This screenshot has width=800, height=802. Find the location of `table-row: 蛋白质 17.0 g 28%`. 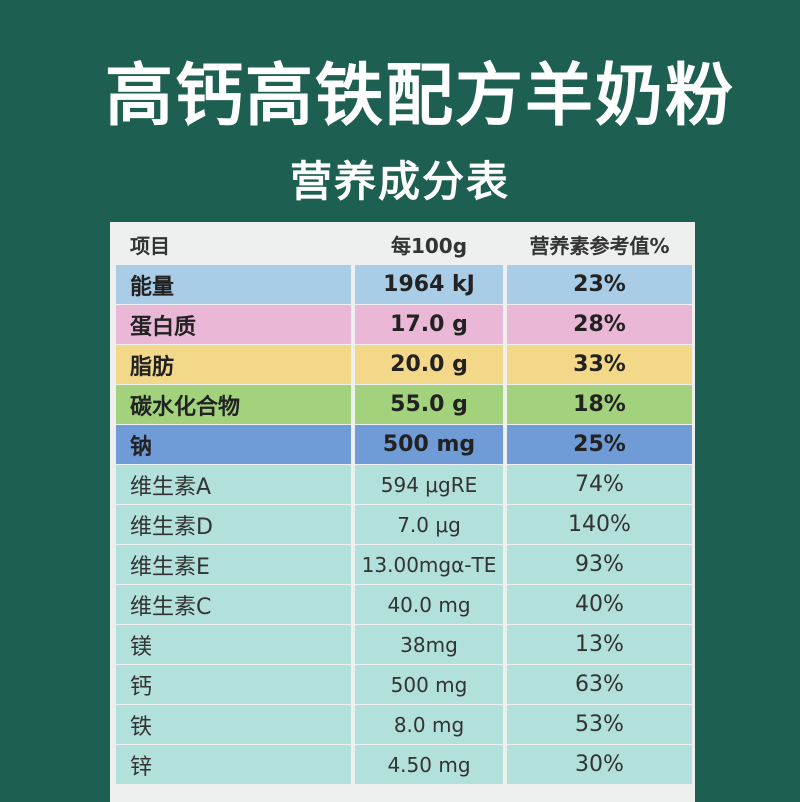

table-row: 蛋白质 17.0 g 28% is located at coordinates (405, 324).